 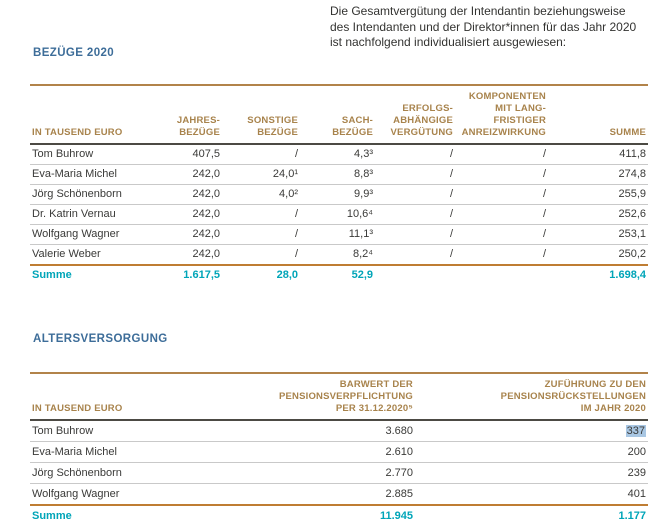 I want to click on total-value: 52,9, so click(x=337, y=274).